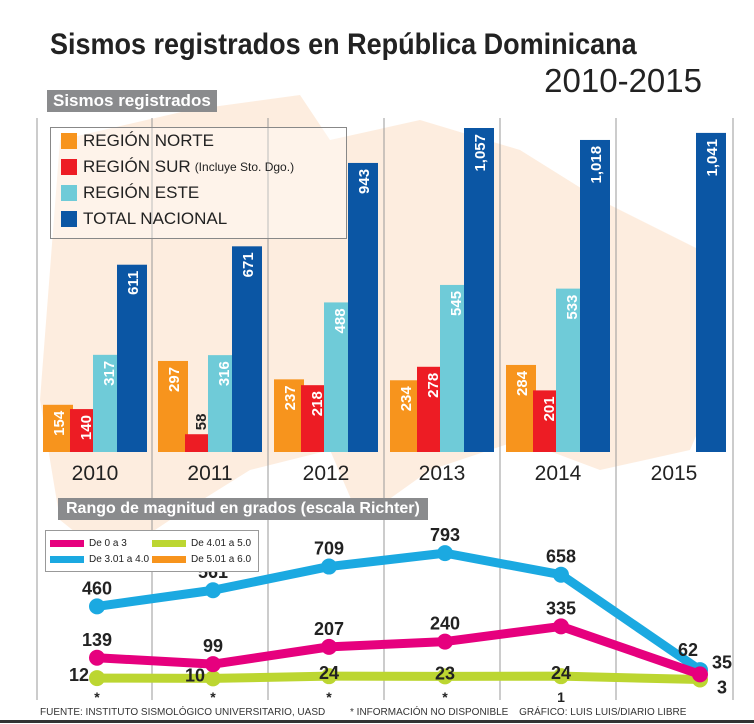 This screenshot has height=724, width=754. What do you see at coordinates (317, 403) in the screenshot?
I see `bar-value-label: 218` at bounding box center [317, 403].